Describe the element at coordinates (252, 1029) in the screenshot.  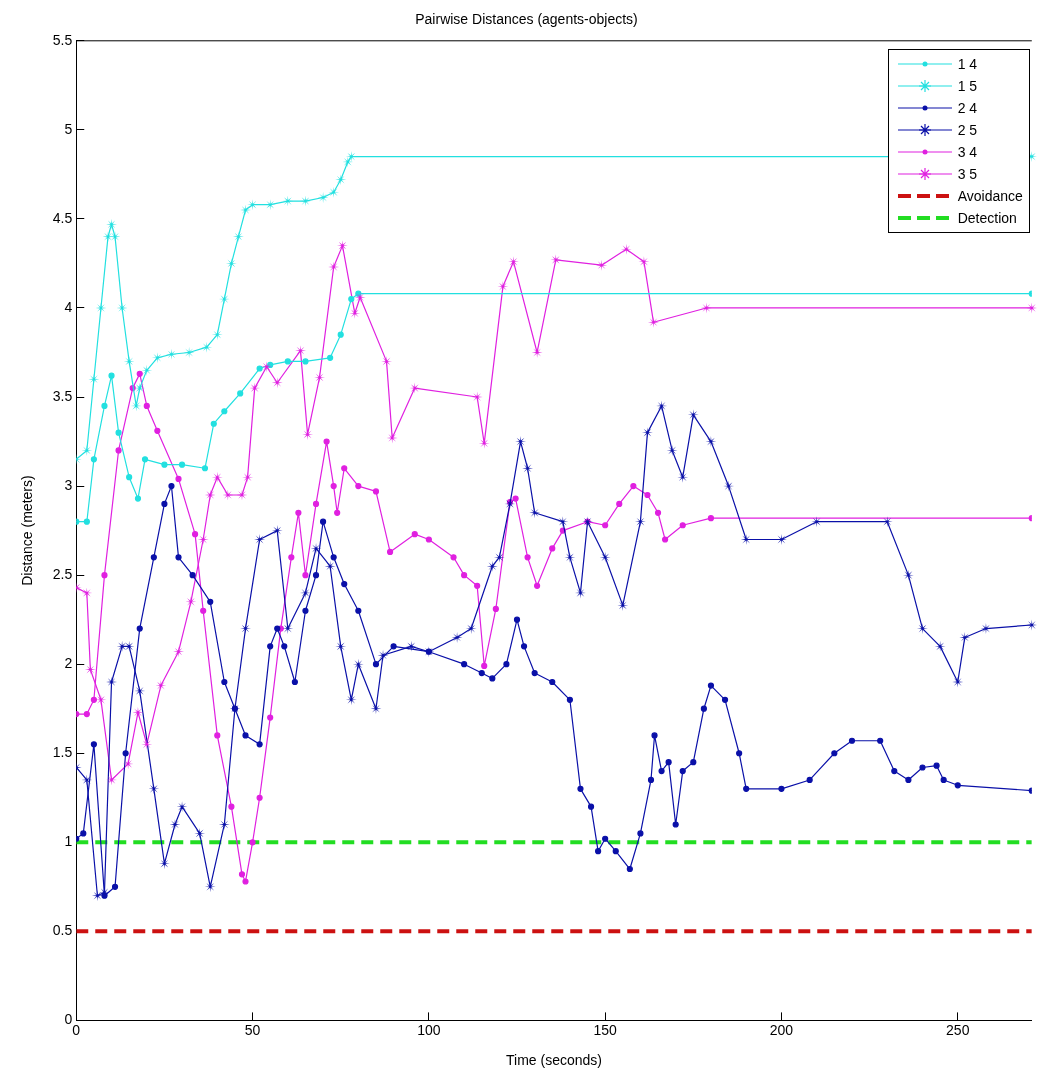
I see `x-tick-label: 50` at that location.